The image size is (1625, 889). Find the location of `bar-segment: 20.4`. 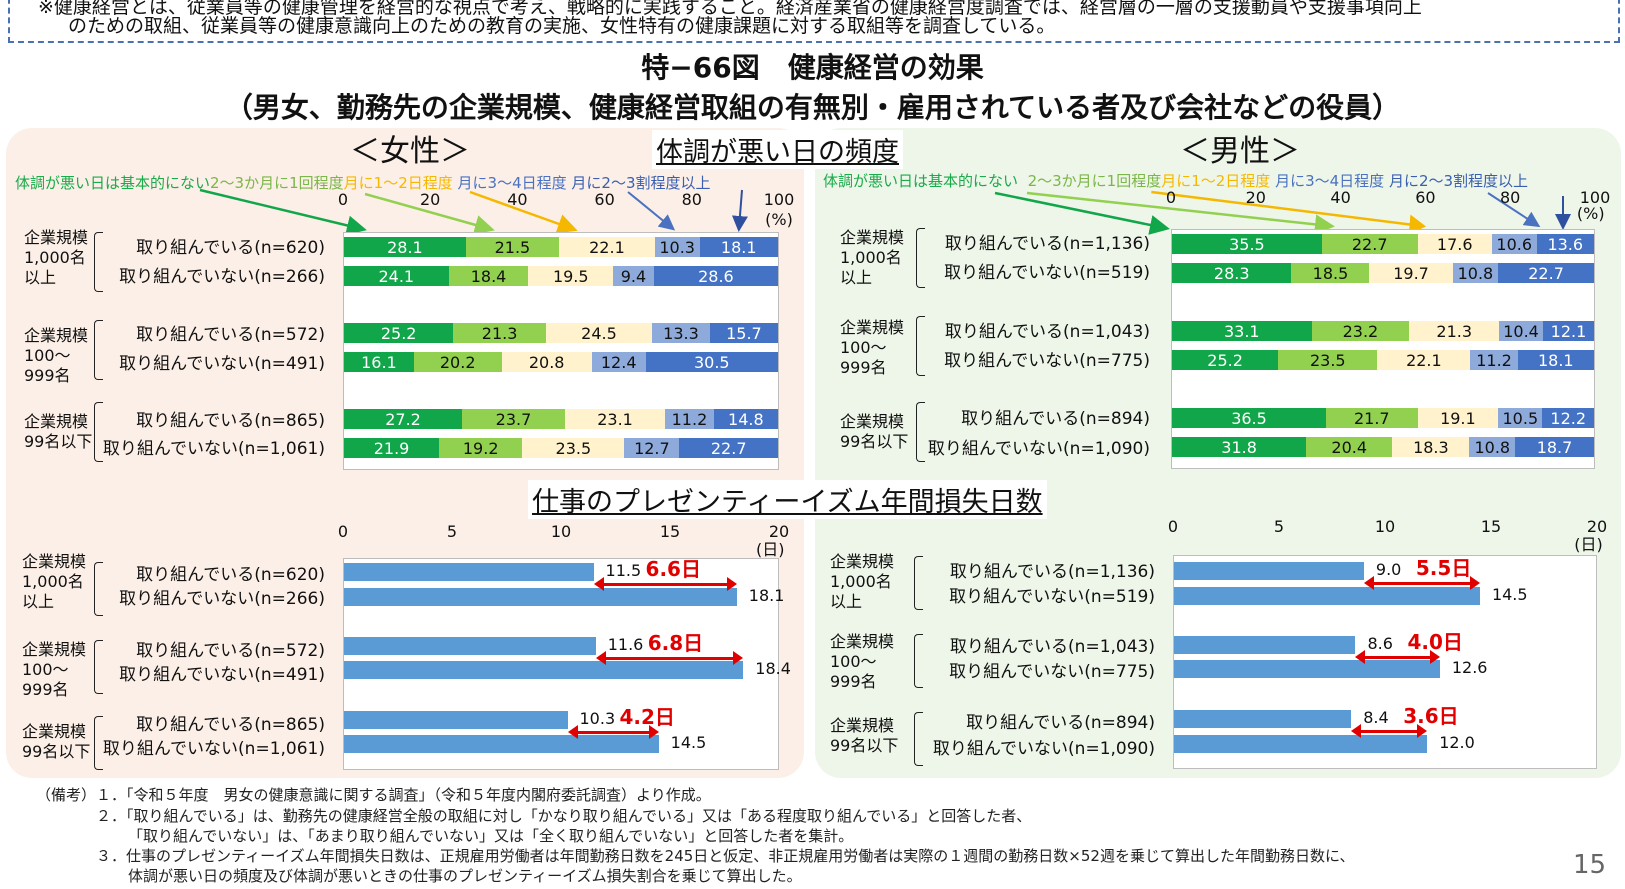

bar-segment: 20.4 is located at coordinates (1349, 447).